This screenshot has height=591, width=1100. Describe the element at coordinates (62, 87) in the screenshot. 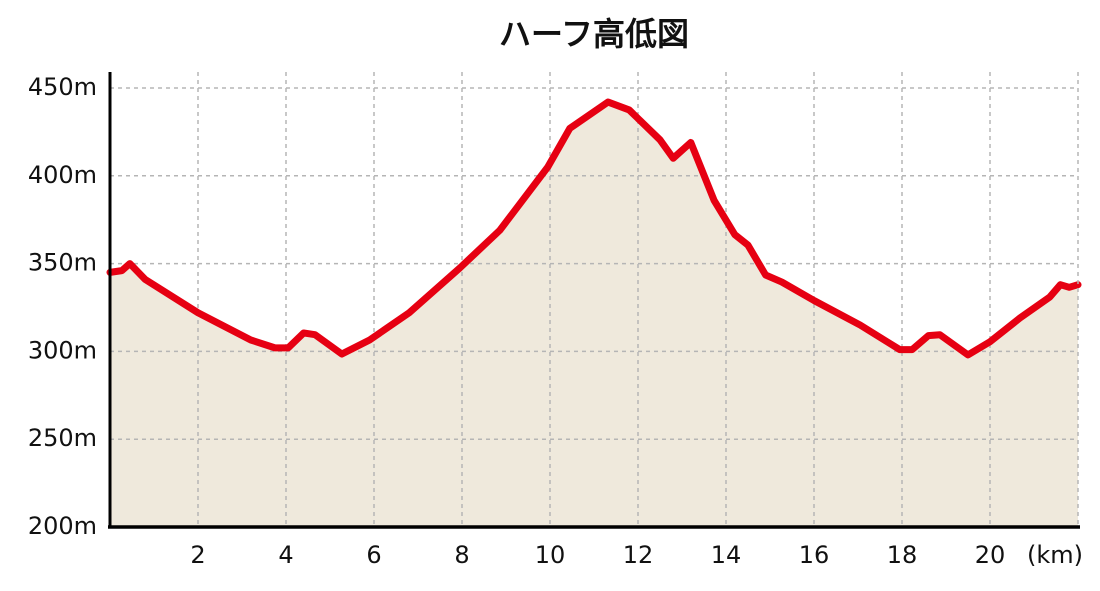

I see `y-tick-label: 450m` at that location.